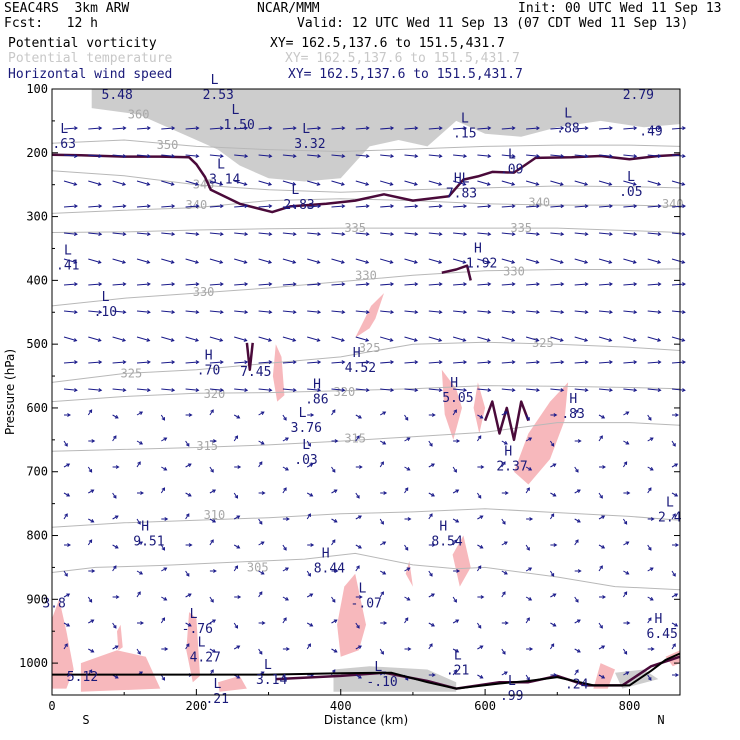 The width and height of the screenshot is (740, 740). What do you see at coordinates (51, 706) in the screenshot?
I see `x-tick-label-0: 0` at bounding box center [51, 706].